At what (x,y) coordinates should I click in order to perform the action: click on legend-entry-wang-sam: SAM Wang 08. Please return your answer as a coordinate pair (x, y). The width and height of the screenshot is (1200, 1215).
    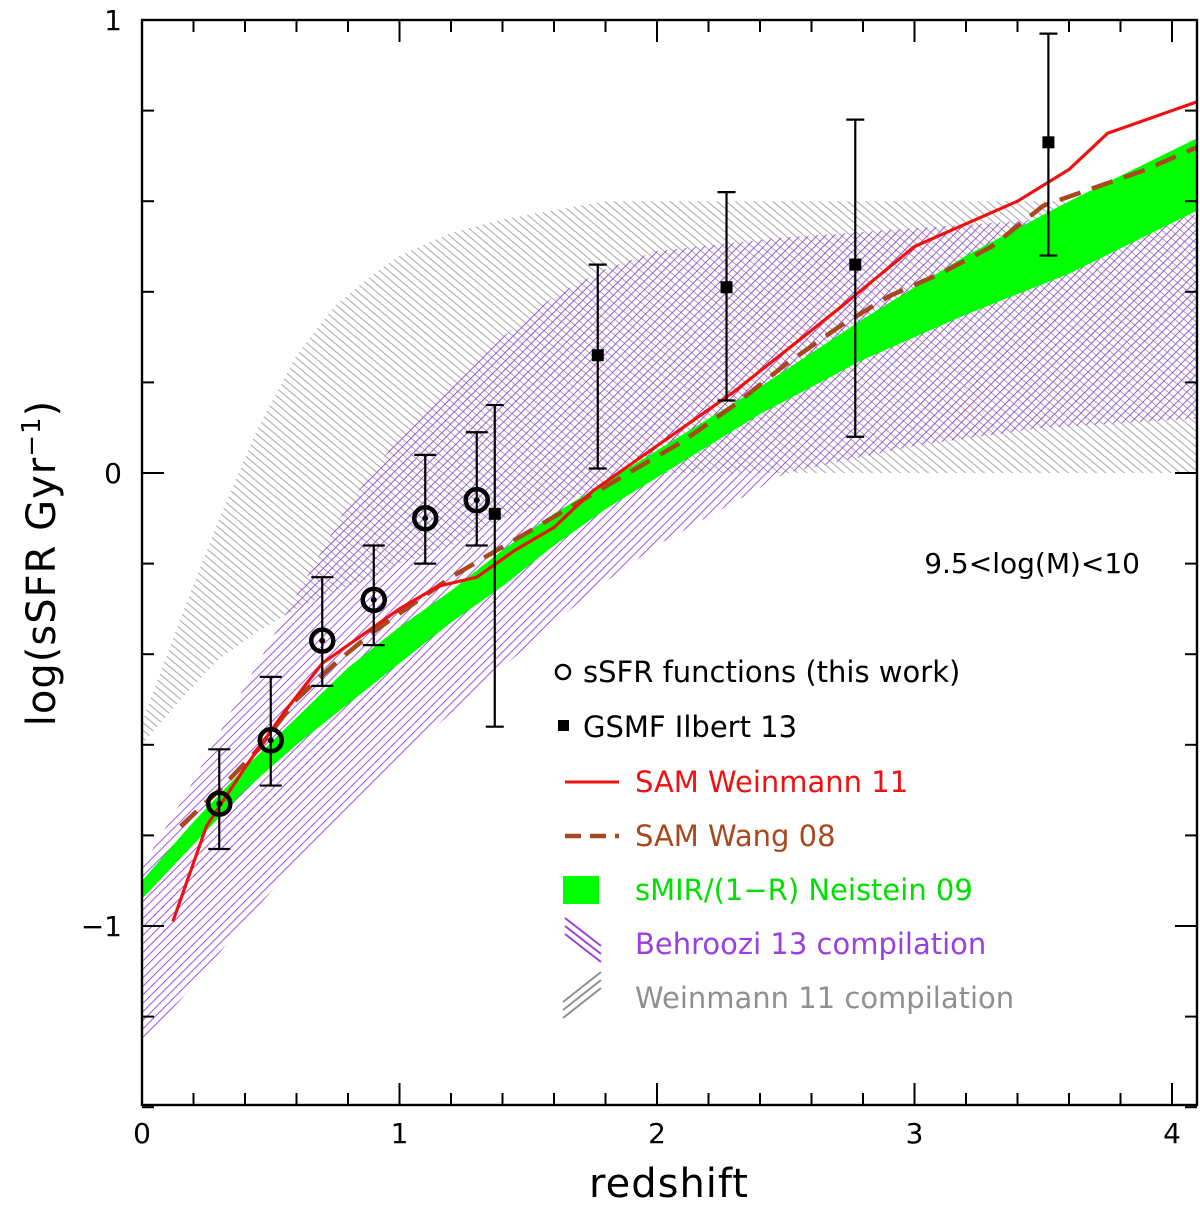
    Looking at the image, I should click on (700, 836).